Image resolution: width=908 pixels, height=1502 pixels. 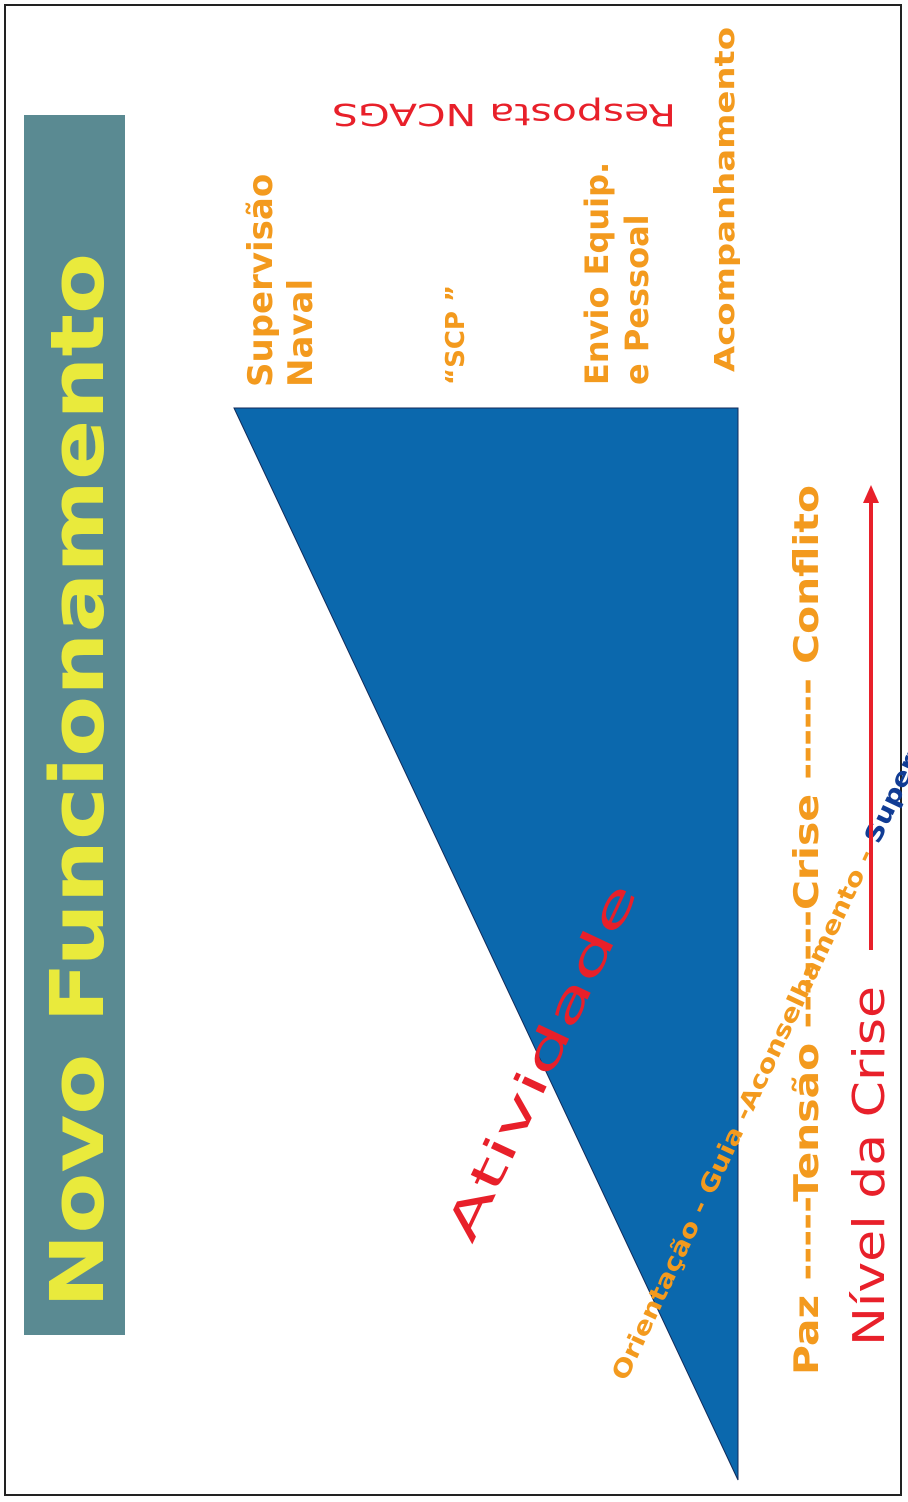 What do you see at coordinates (301, 333) in the screenshot?
I see `supervisao-line-2: Naval` at bounding box center [301, 333].